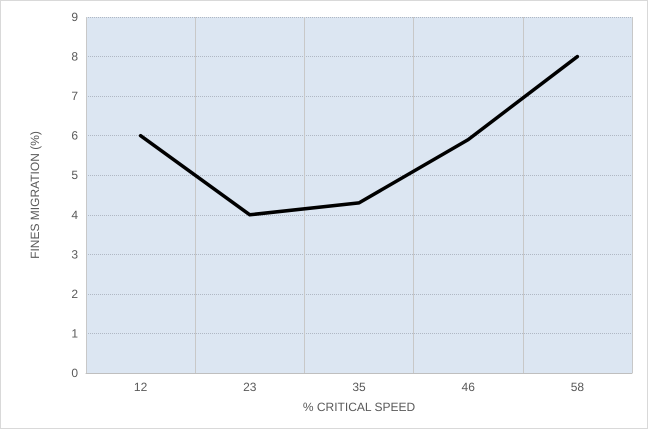 The width and height of the screenshot is (648, 429). Describe the element at coordinates (359, 387) in the screenshot. I see `x-tick-label: 35` at that location.